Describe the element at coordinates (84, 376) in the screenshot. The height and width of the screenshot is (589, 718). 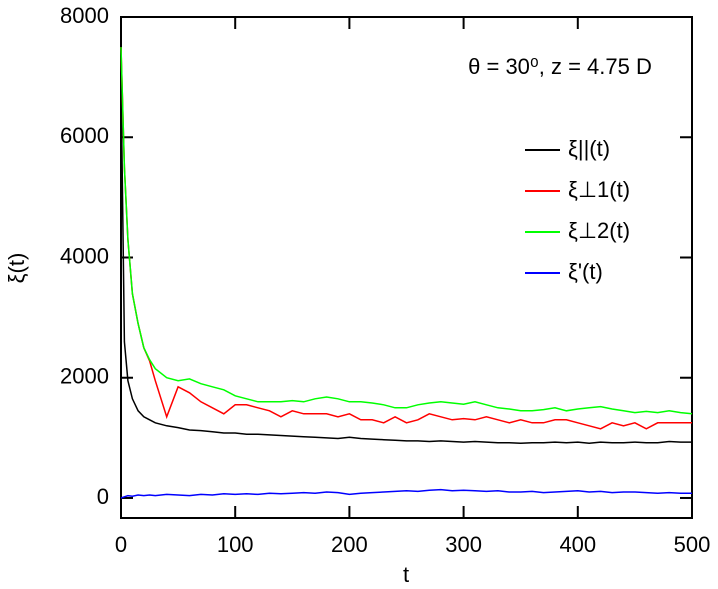
I see `y-tick-label: 2000` at that location.